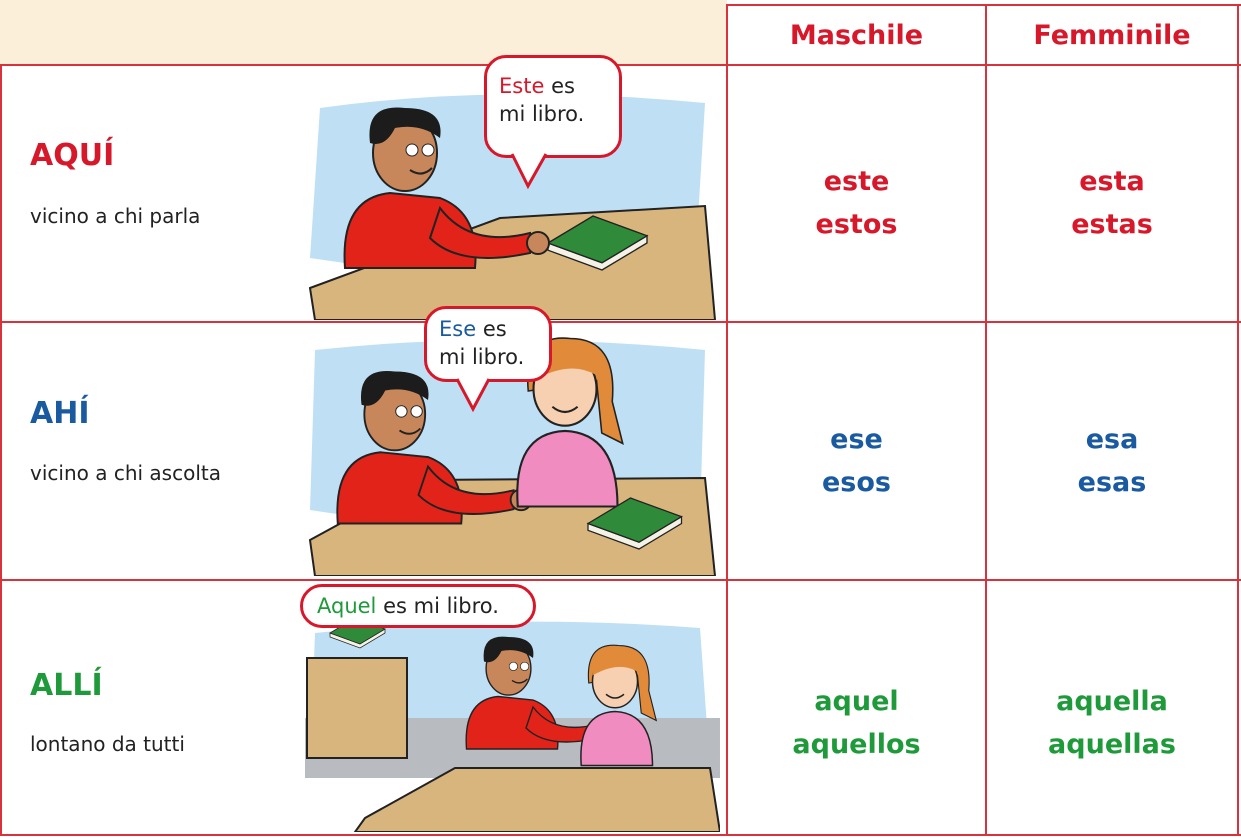 The image size is (1241, 838). Describe the element at coordinates (1112, 461) in the screenshot. I see `form-cell: esa esas` at that location.